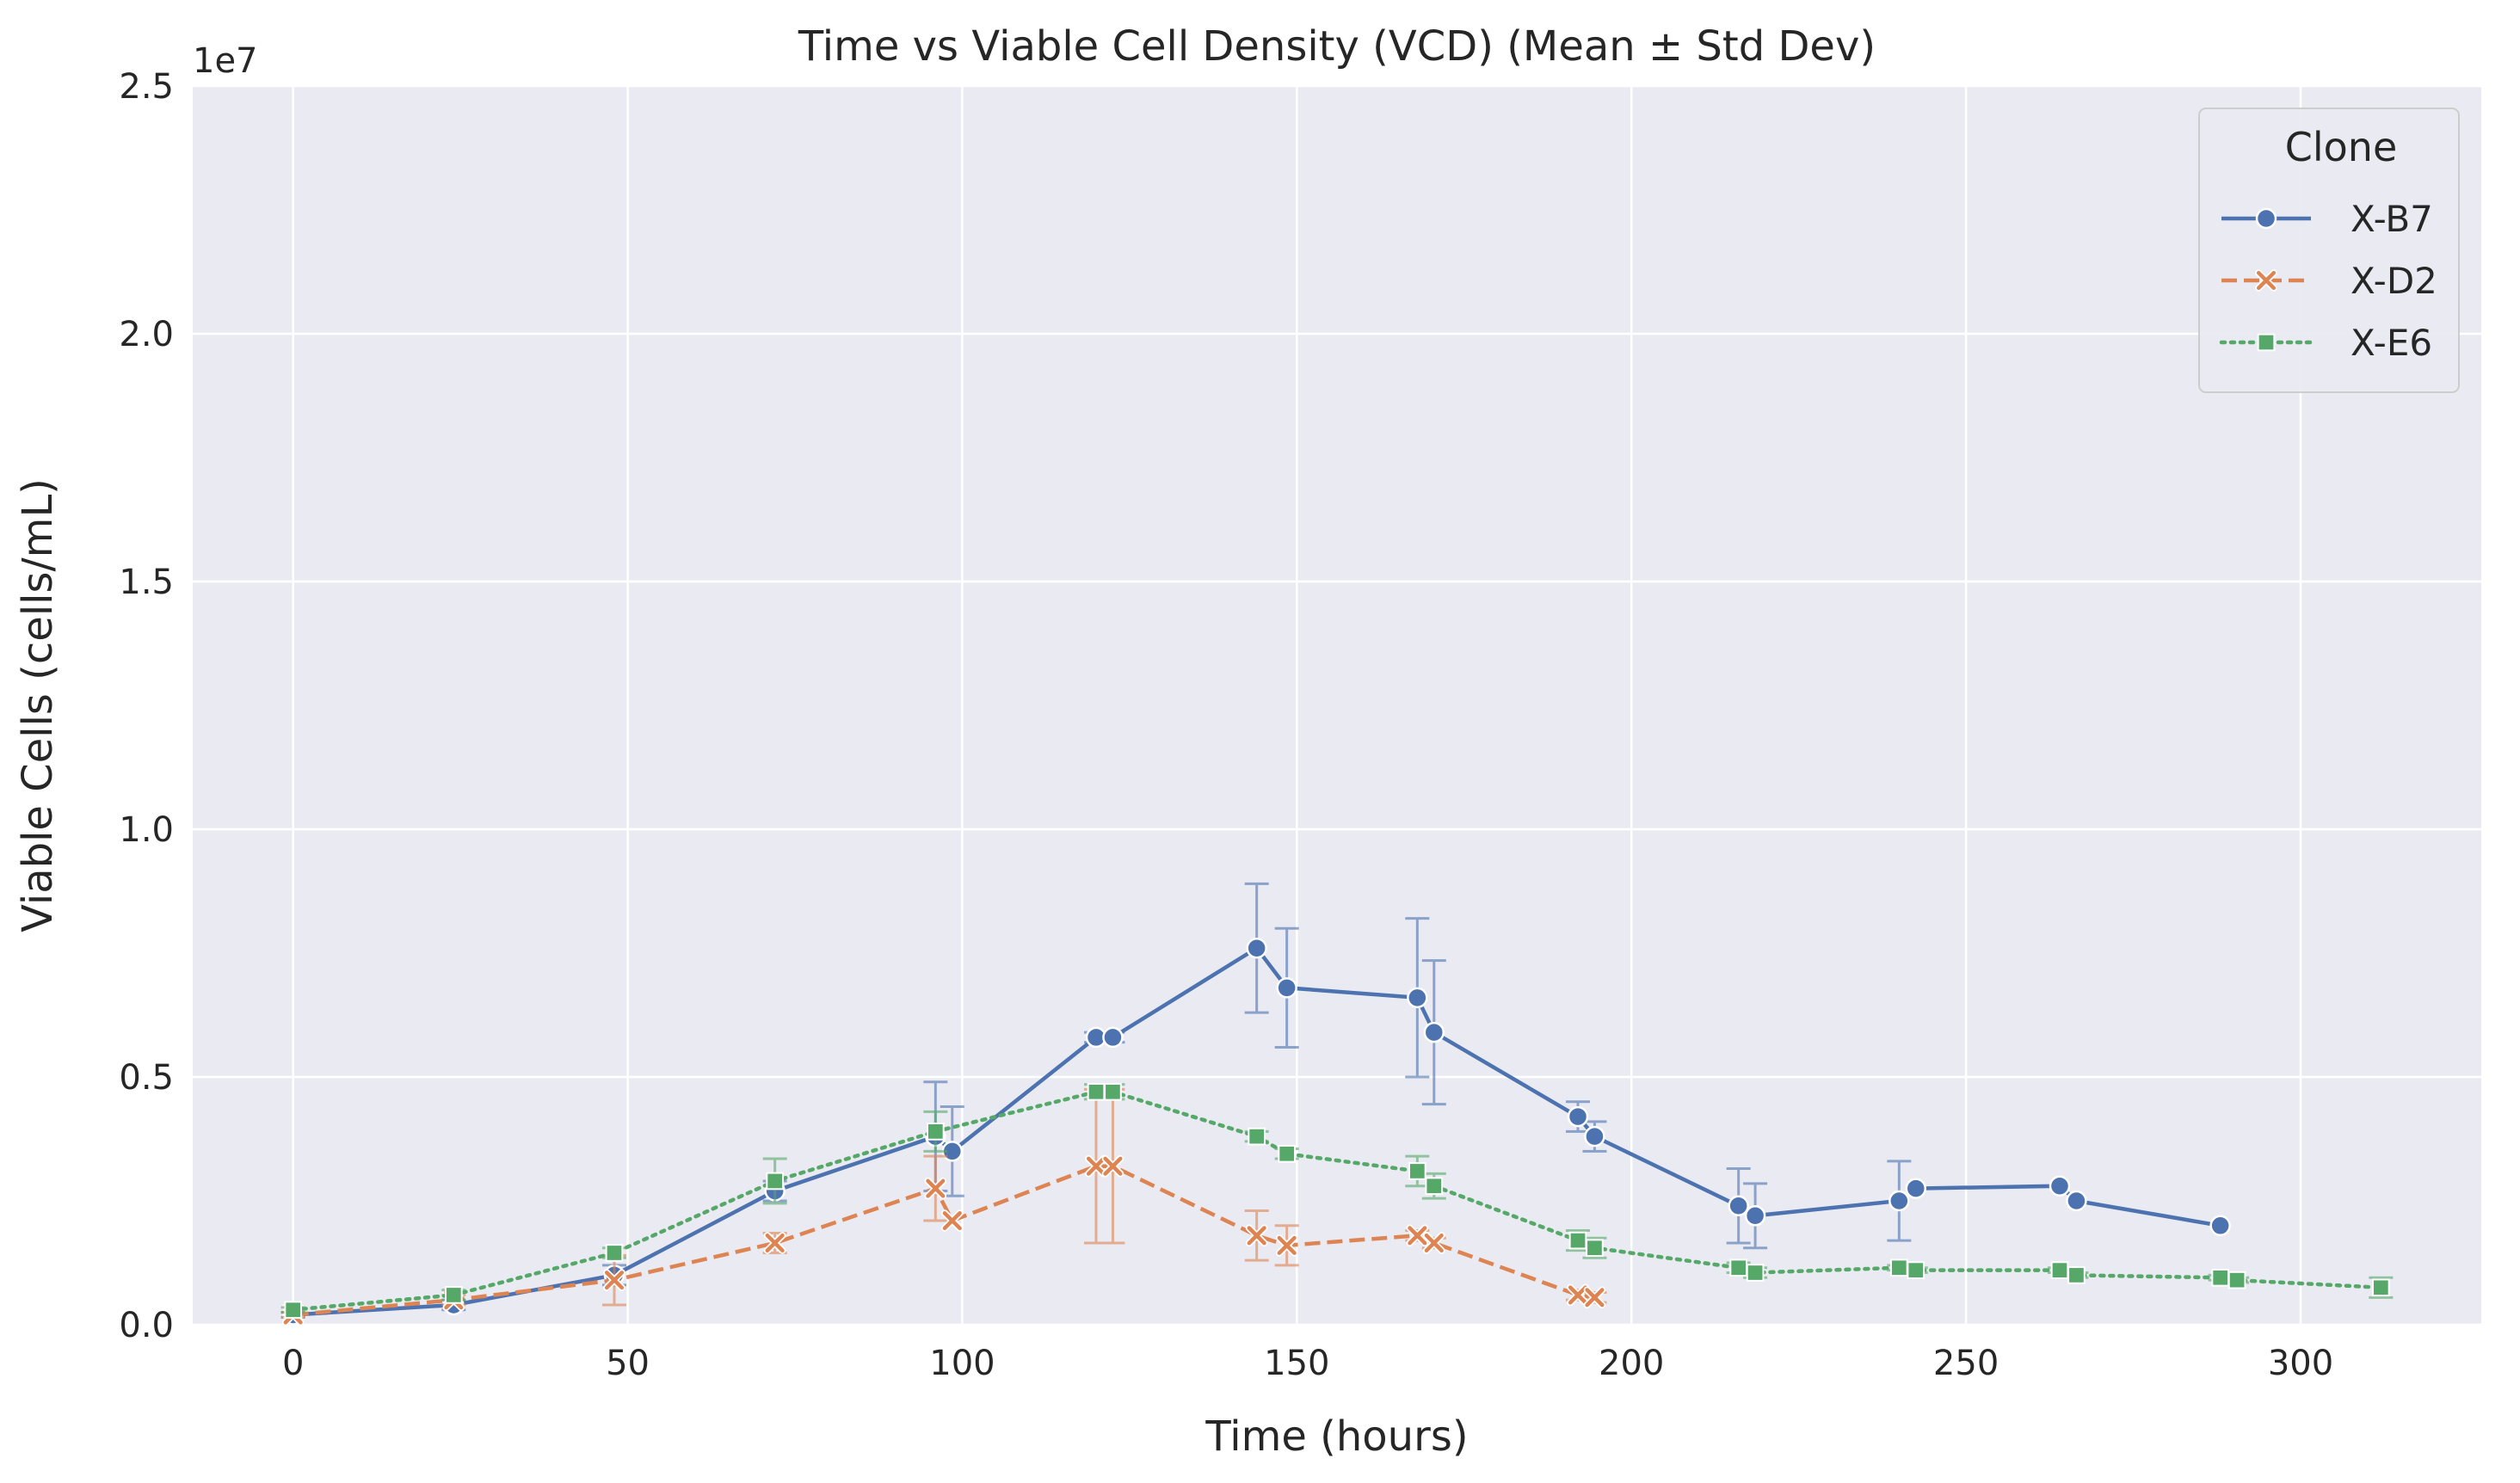  Describe the element at coordinates (146, 334) in the screenshot. I see `y-tick-label: 2.0` at that location.